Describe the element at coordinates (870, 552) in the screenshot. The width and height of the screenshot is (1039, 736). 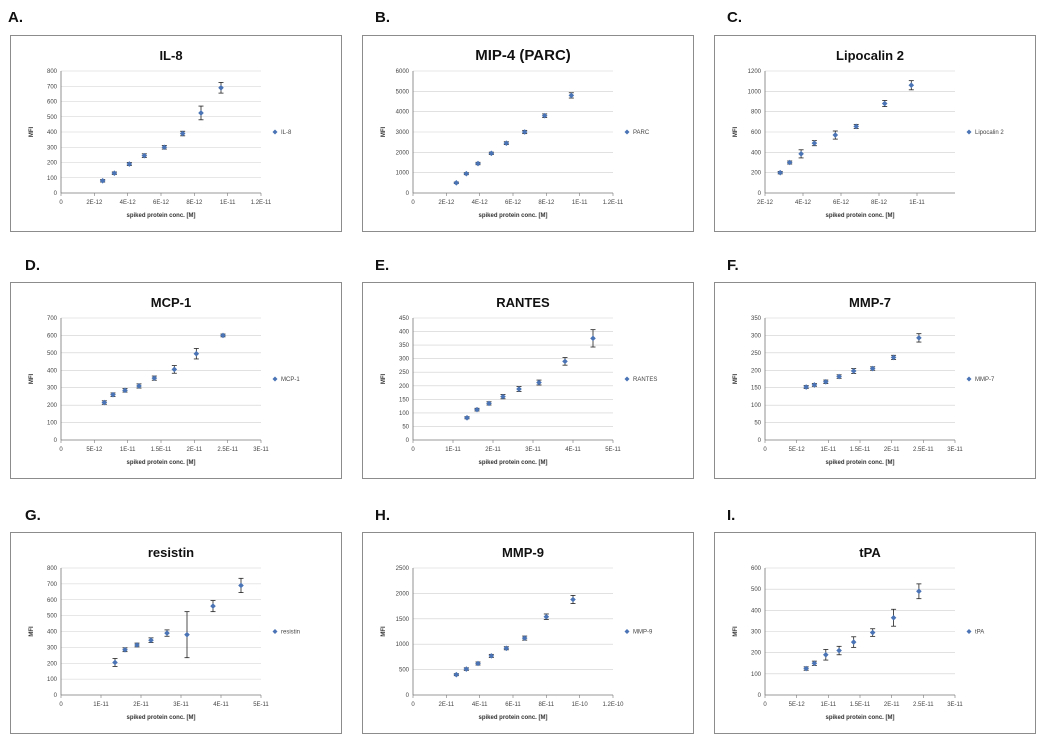
I see `chart-title: tPA` at that location.